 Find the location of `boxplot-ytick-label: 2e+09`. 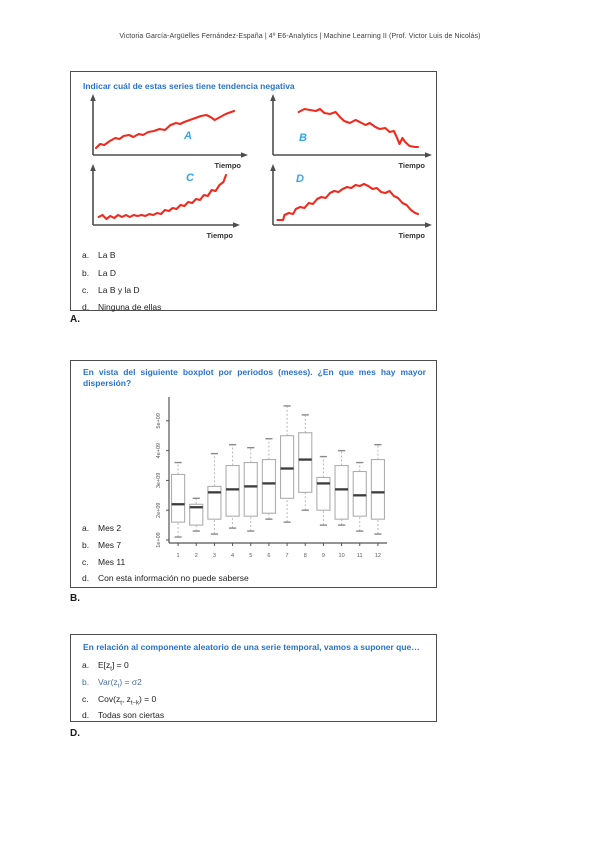

boxplot-ytick-label: 2e+09 is located at coordinates (159, 509).